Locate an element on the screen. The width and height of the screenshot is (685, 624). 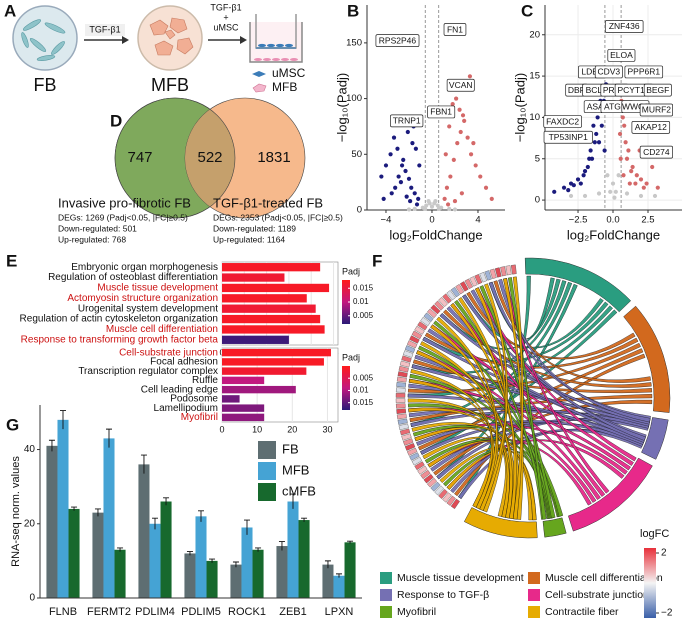
panel-letter: F is located at coordinates (377, 260).